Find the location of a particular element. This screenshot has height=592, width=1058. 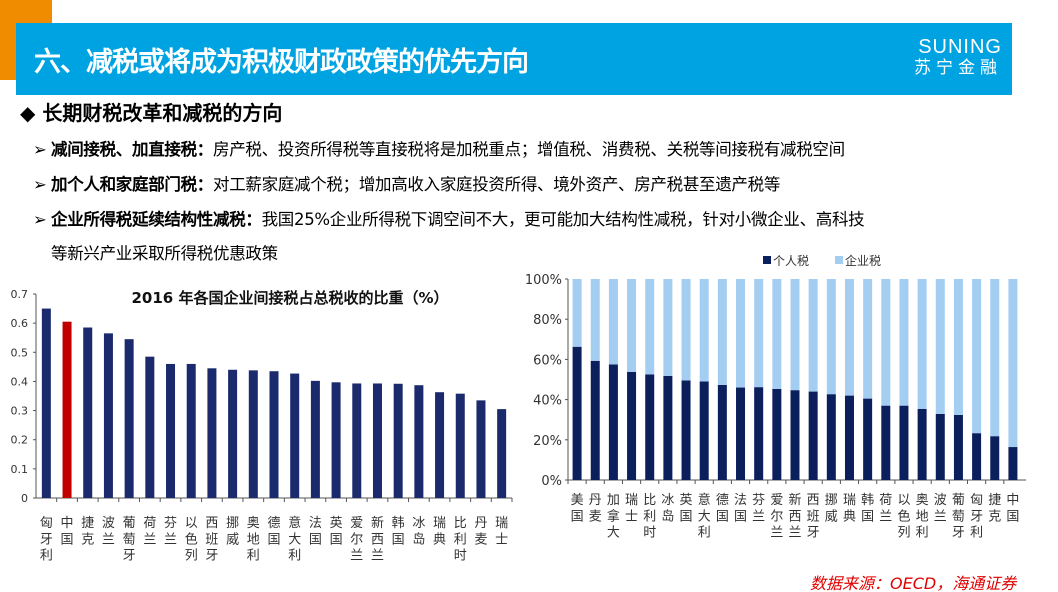

bullet-text: 房产税、投资所得税等直接税将是加税重点；增值税、消费税、关税等间接税有减税空间 is located at coordinates (529, 149).